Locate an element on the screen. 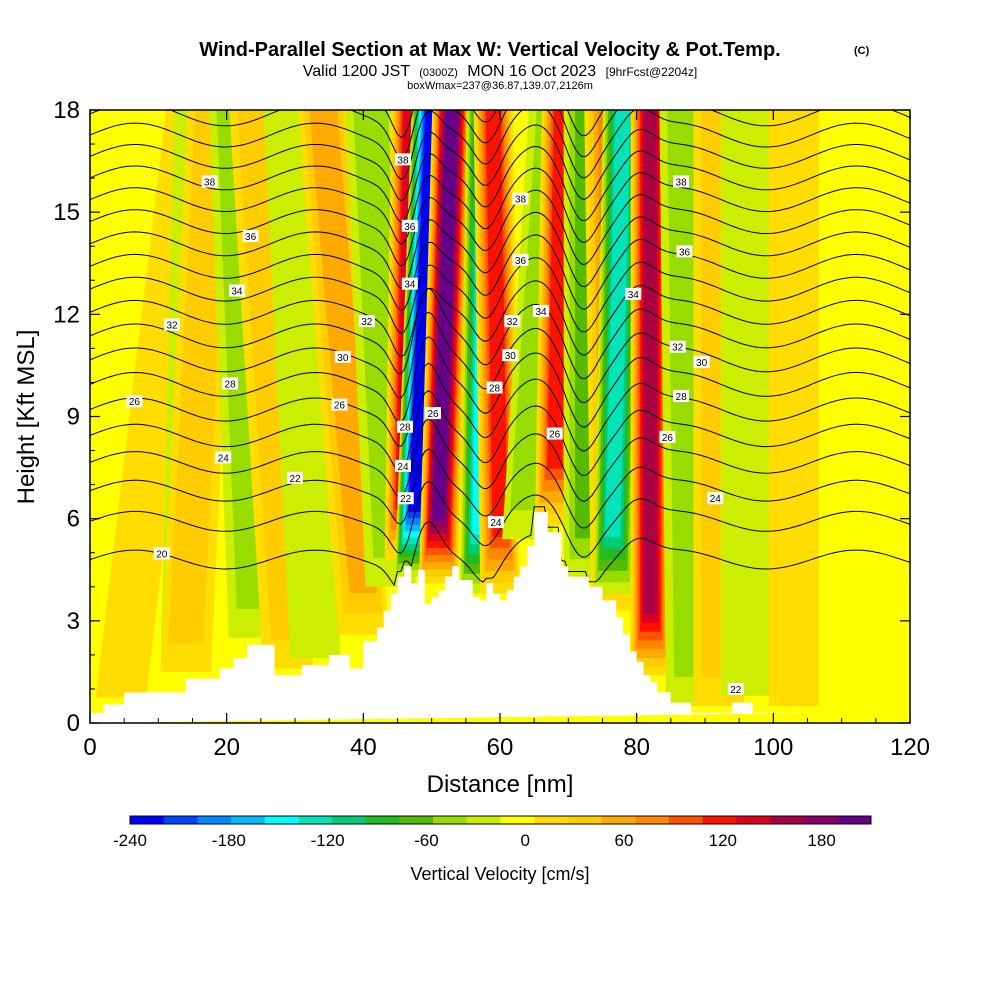  contour-label: 30 is located at coordinates (511, 356).